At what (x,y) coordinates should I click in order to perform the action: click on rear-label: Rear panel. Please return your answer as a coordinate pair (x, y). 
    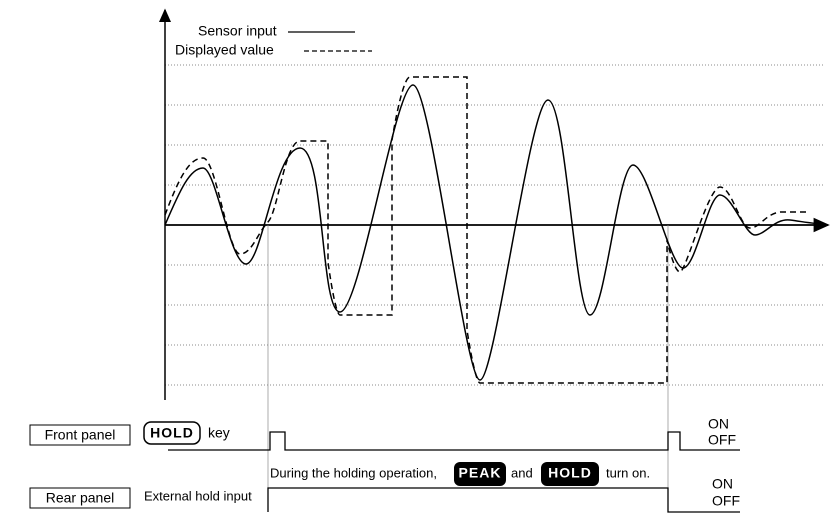
    Looking at the image, I should click on (80, 498).